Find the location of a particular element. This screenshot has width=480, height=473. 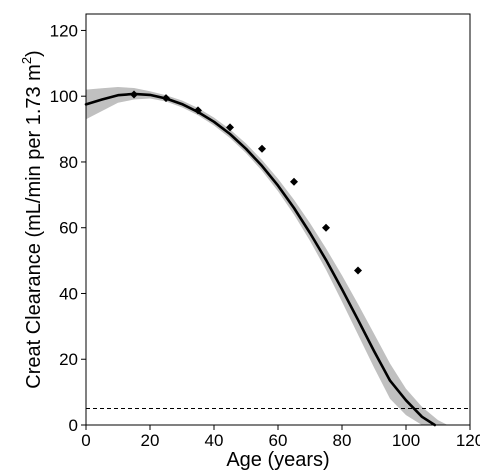

y-axis-ticks: 0 20 40 60 80 100 120 is located at coordinates (68, 228).